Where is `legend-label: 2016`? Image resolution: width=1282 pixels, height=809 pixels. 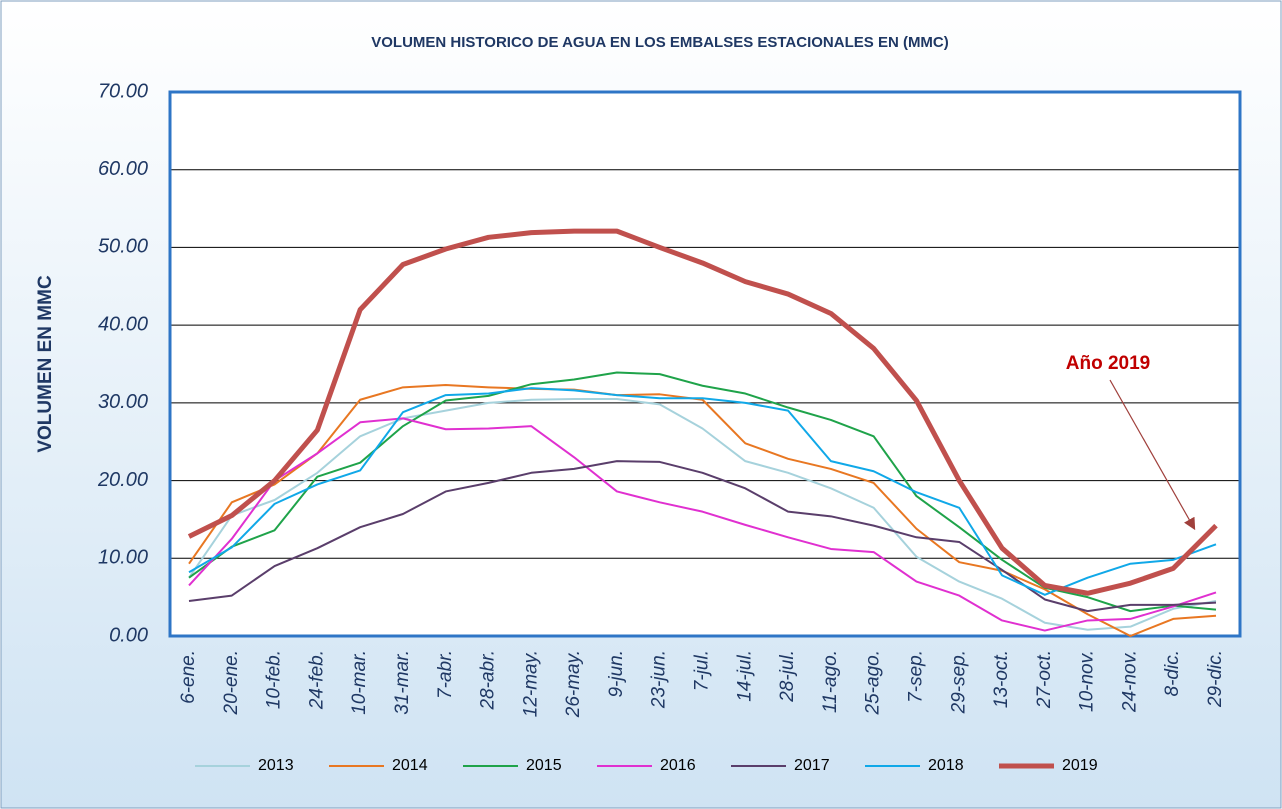
legend-label: 2016 is located at coordinates (678, 765).